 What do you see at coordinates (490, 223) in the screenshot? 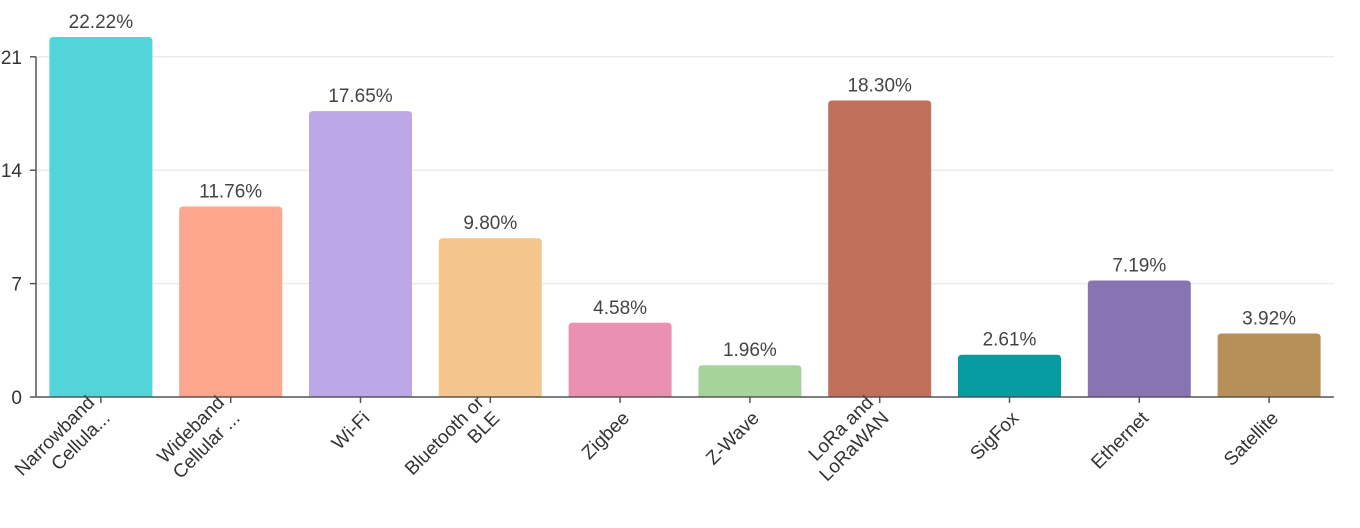
I see `data-label: 9.80%` at bounding box center [490, 223].